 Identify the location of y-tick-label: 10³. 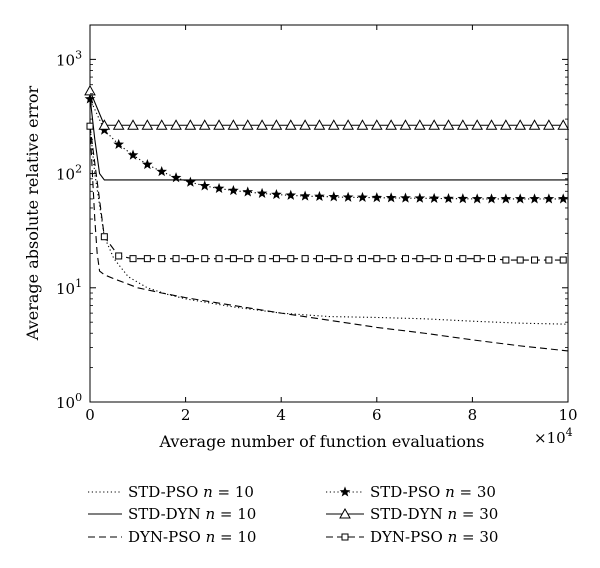
(69, 58).